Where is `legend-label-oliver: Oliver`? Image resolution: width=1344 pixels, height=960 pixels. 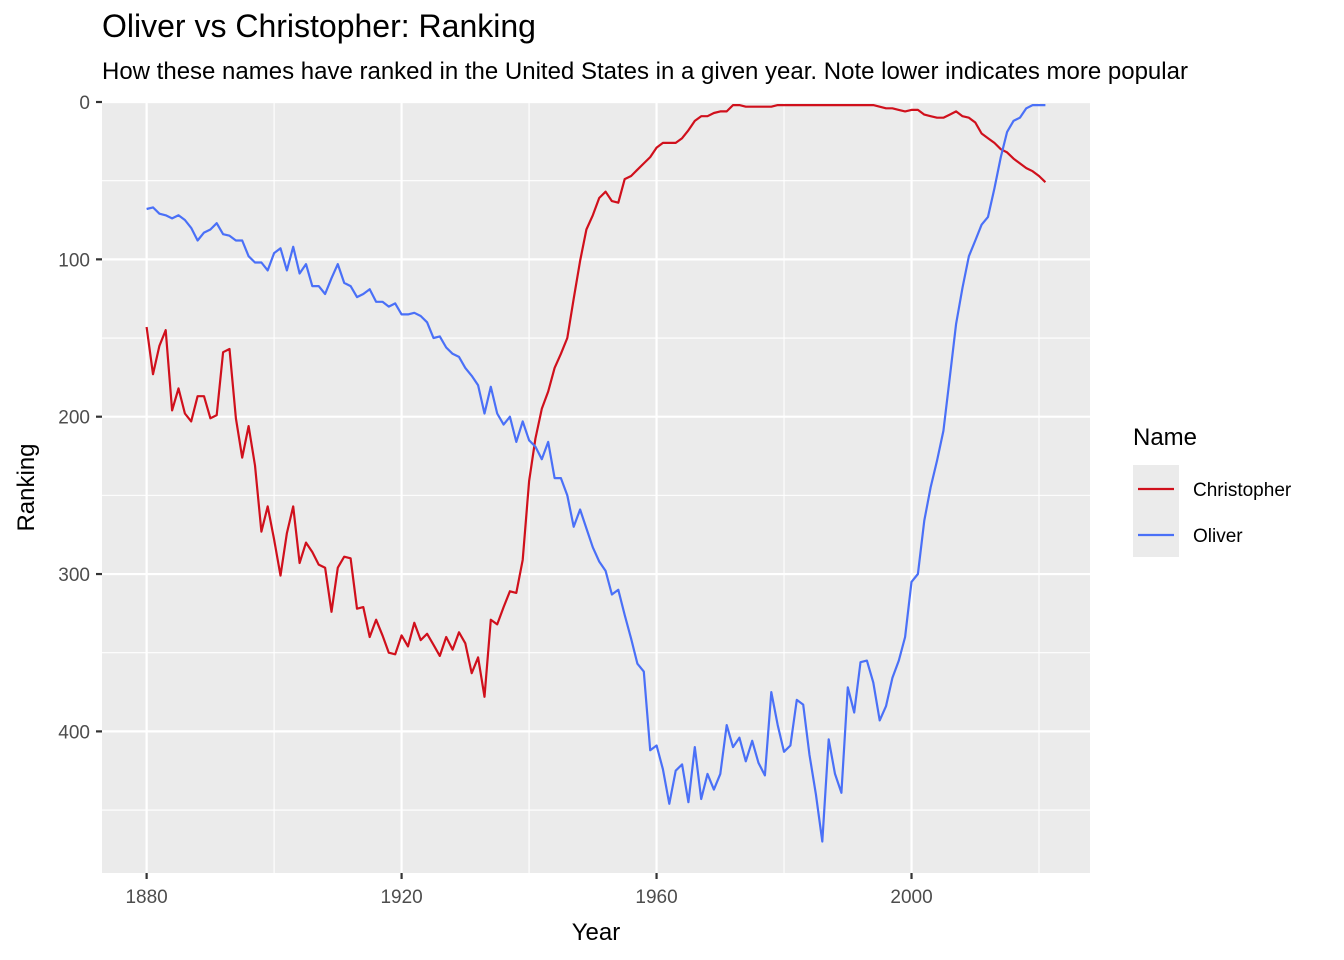 legend-label-oliver: Oliver is located at coordinates (1218, 536).